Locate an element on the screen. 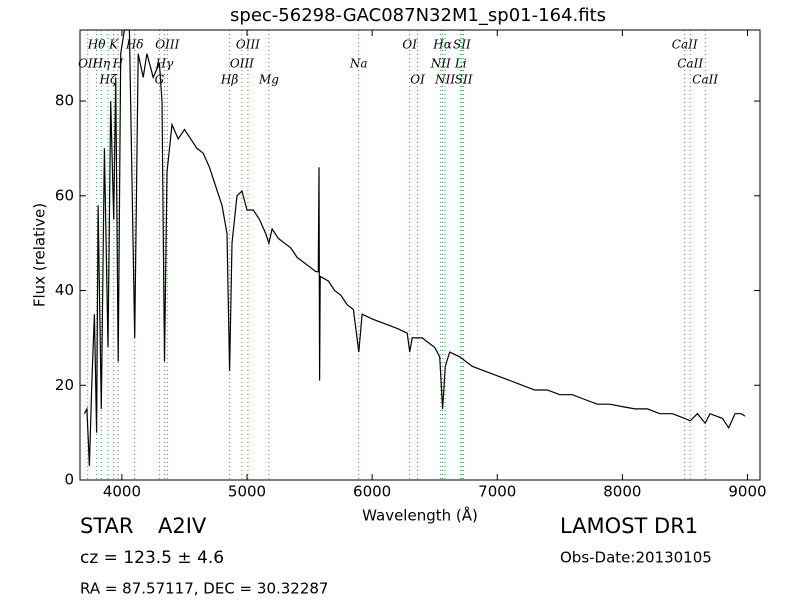 This screenshot has height=600, width=800. y-axis-label: Flux (relative) is located at coordinates (40, 255).